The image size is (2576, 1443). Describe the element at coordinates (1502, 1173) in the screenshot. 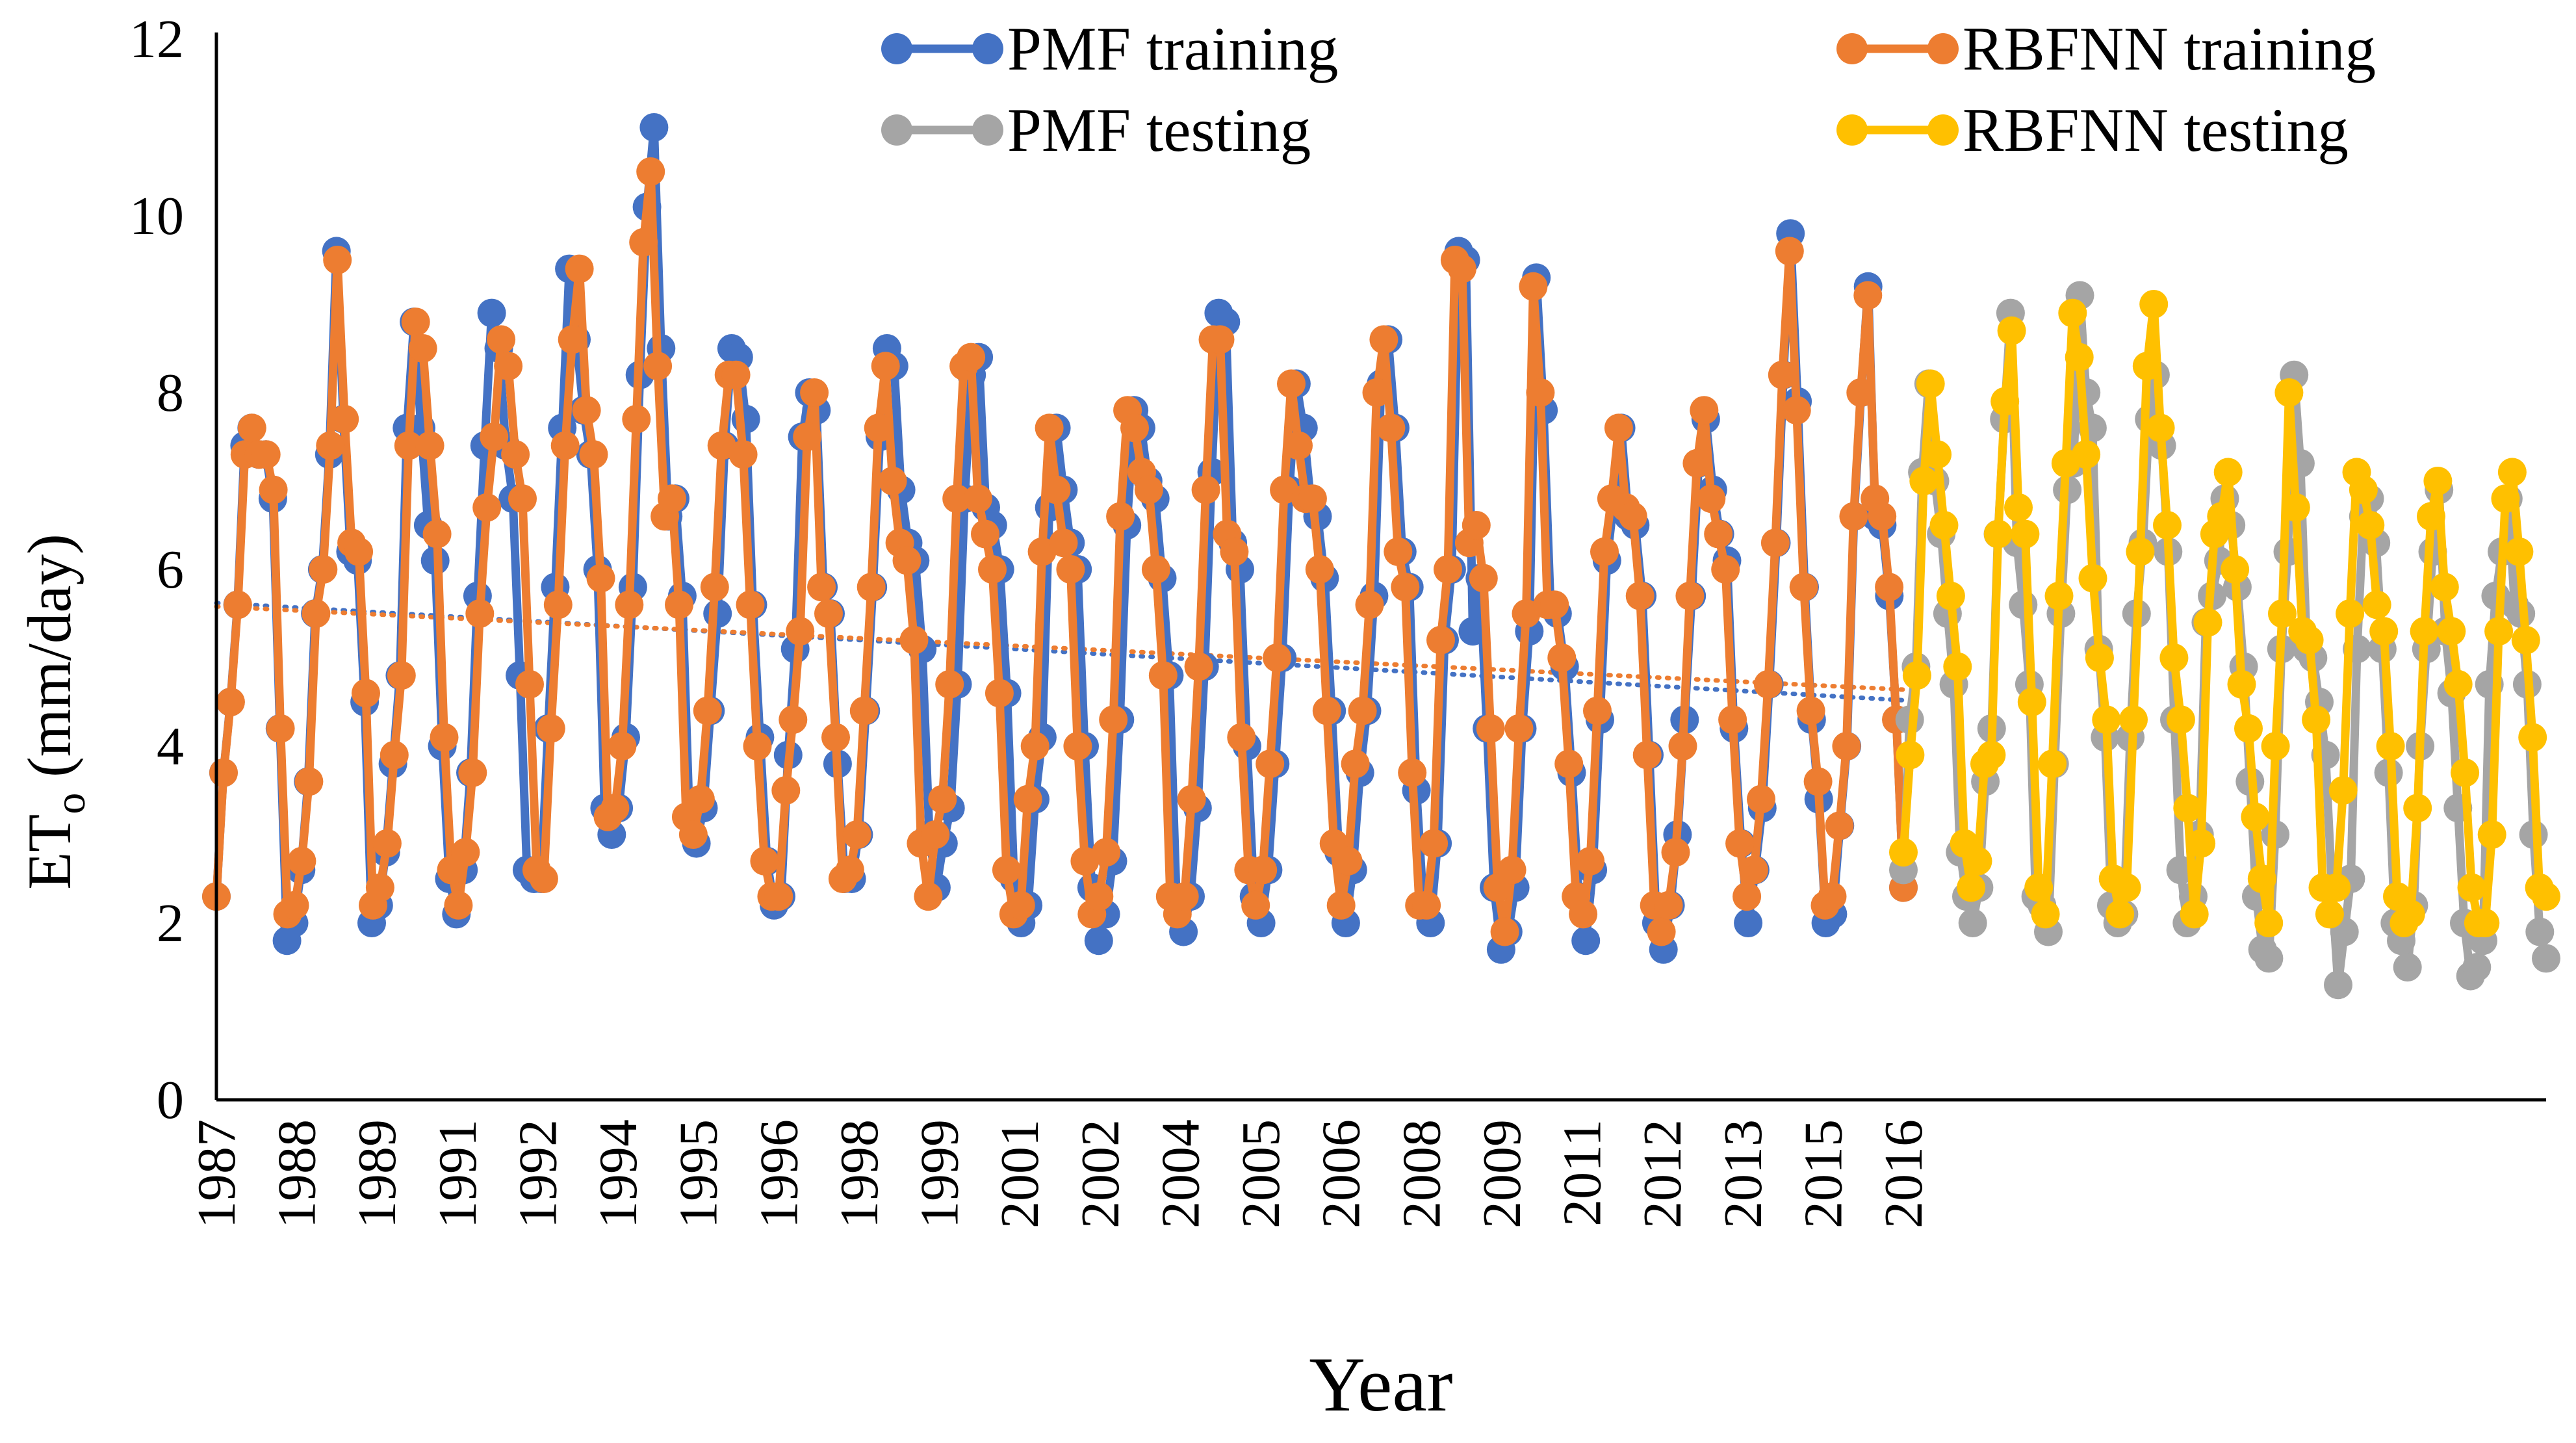

I see `x-tick-label: 2009` at that location.